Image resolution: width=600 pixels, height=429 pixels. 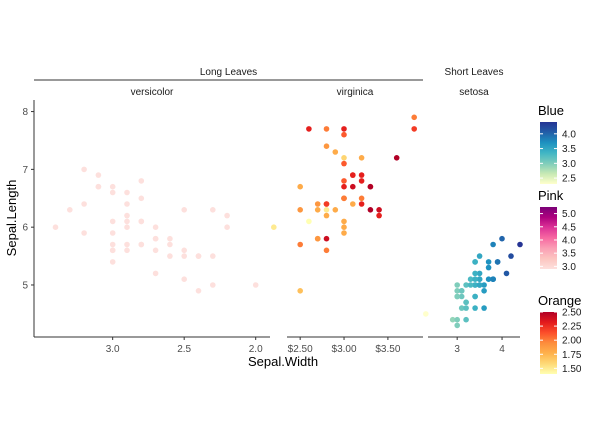 What do you see at coordinates (355, 92) in the screenshot?
I see `facet-strip-label: virginica` at bounding box center [355, 92].